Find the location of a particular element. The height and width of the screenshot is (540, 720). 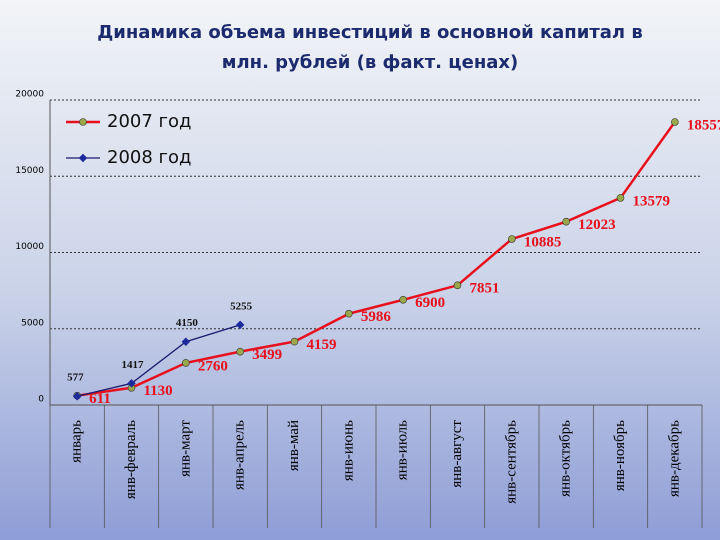

data-label: 2760 is located at coordinates (213, 366).